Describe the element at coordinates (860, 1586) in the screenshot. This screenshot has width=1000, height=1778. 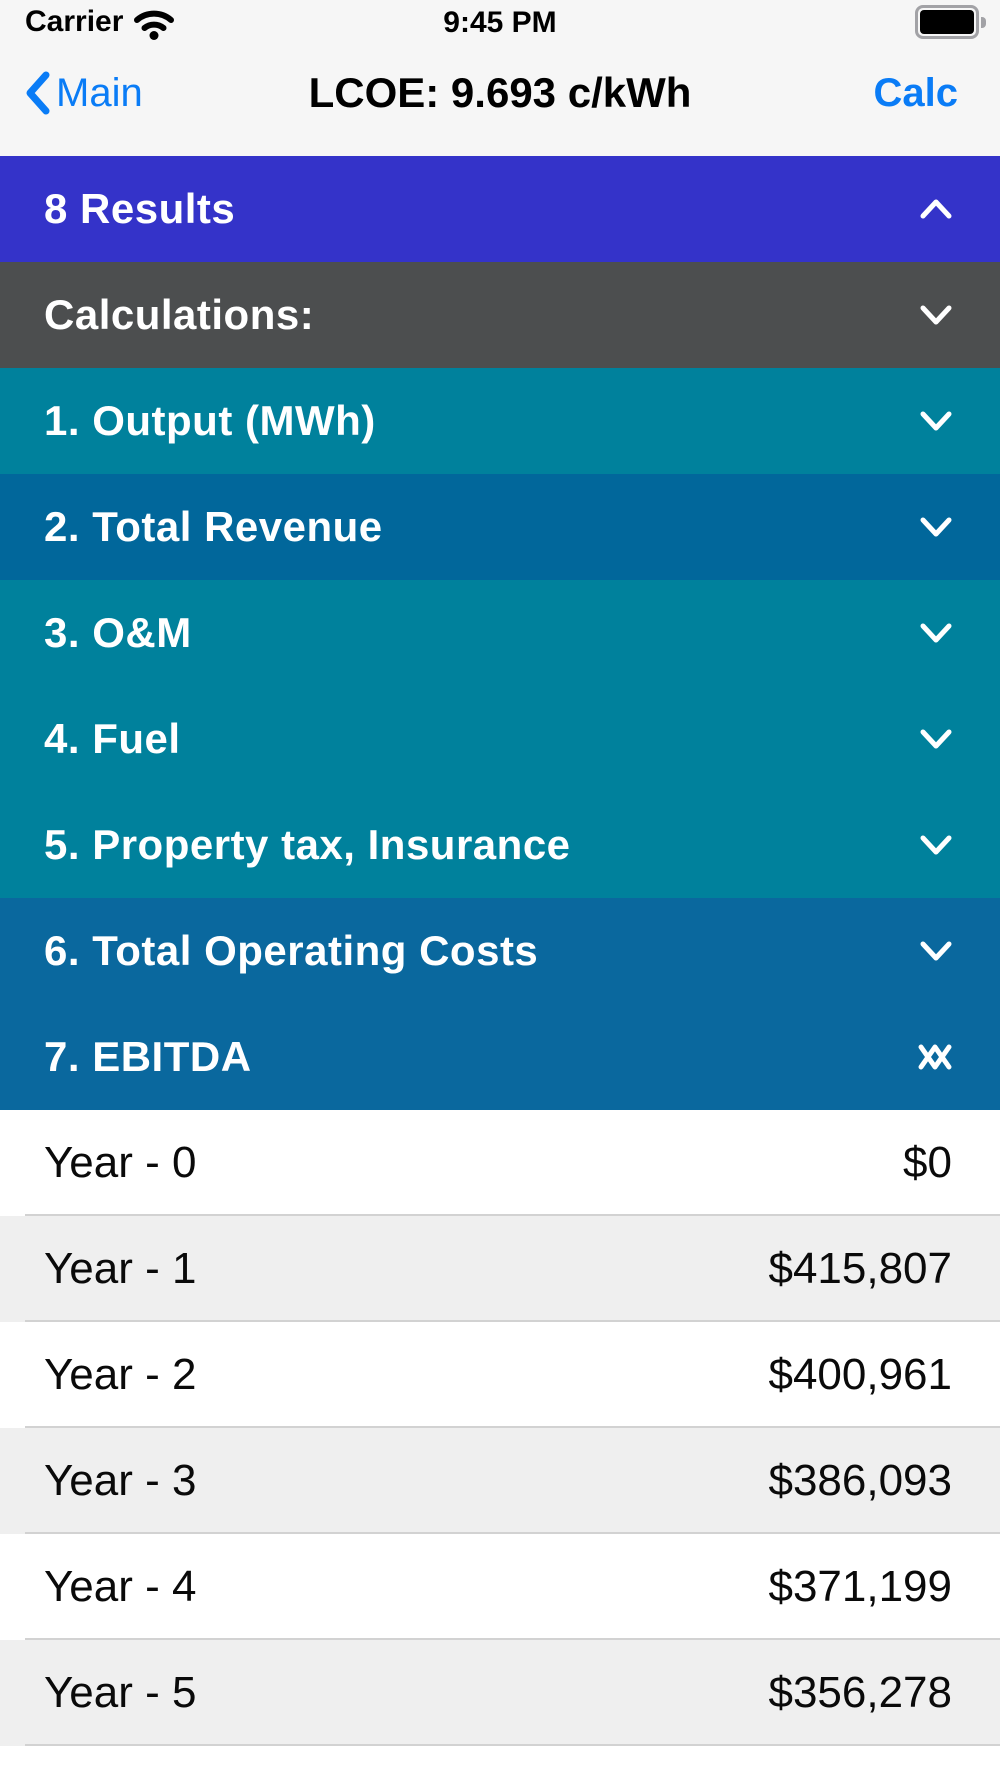
I see `row-value: $371,199` at that location.